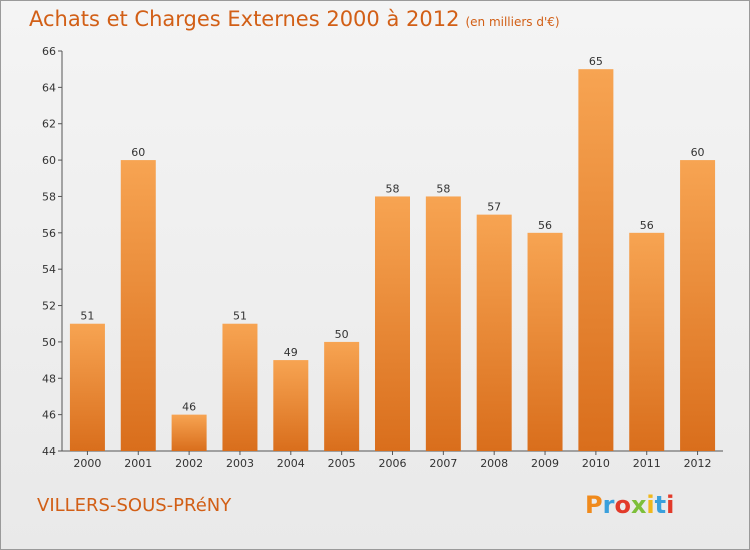  I want to click on y-tick-label: 50, so click(49, 342).